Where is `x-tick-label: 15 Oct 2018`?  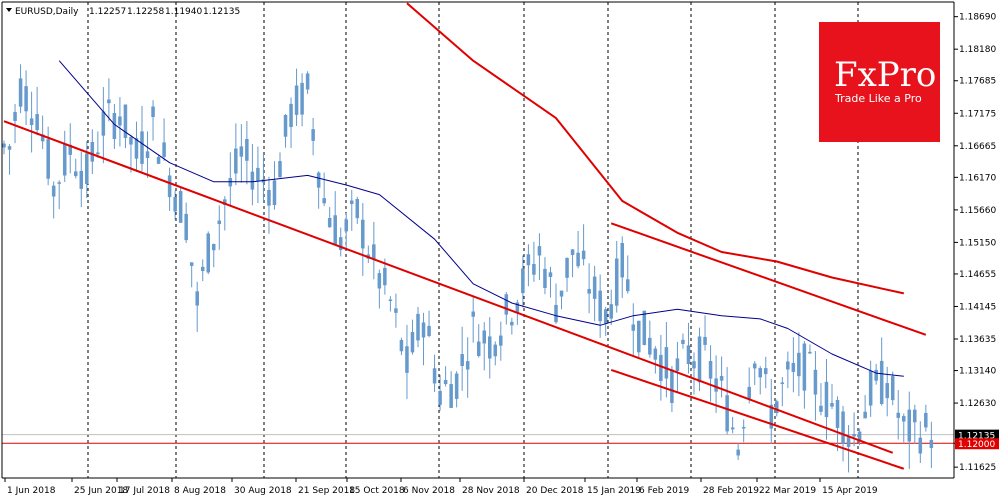 x-tick-label: 15 Oct 2018 is located at coordinates (377, 491).